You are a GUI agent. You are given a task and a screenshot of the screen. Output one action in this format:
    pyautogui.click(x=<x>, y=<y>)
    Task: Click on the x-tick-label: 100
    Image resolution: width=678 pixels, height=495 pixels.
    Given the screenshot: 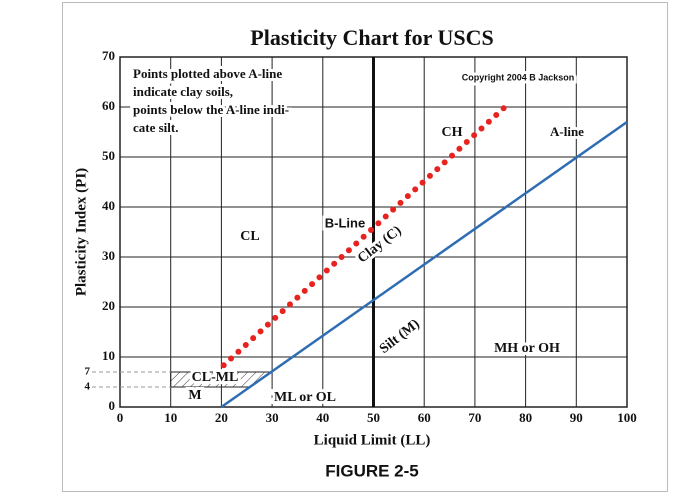 What is the action you would take?
    pyautogui.click(x=627, y=417)
    